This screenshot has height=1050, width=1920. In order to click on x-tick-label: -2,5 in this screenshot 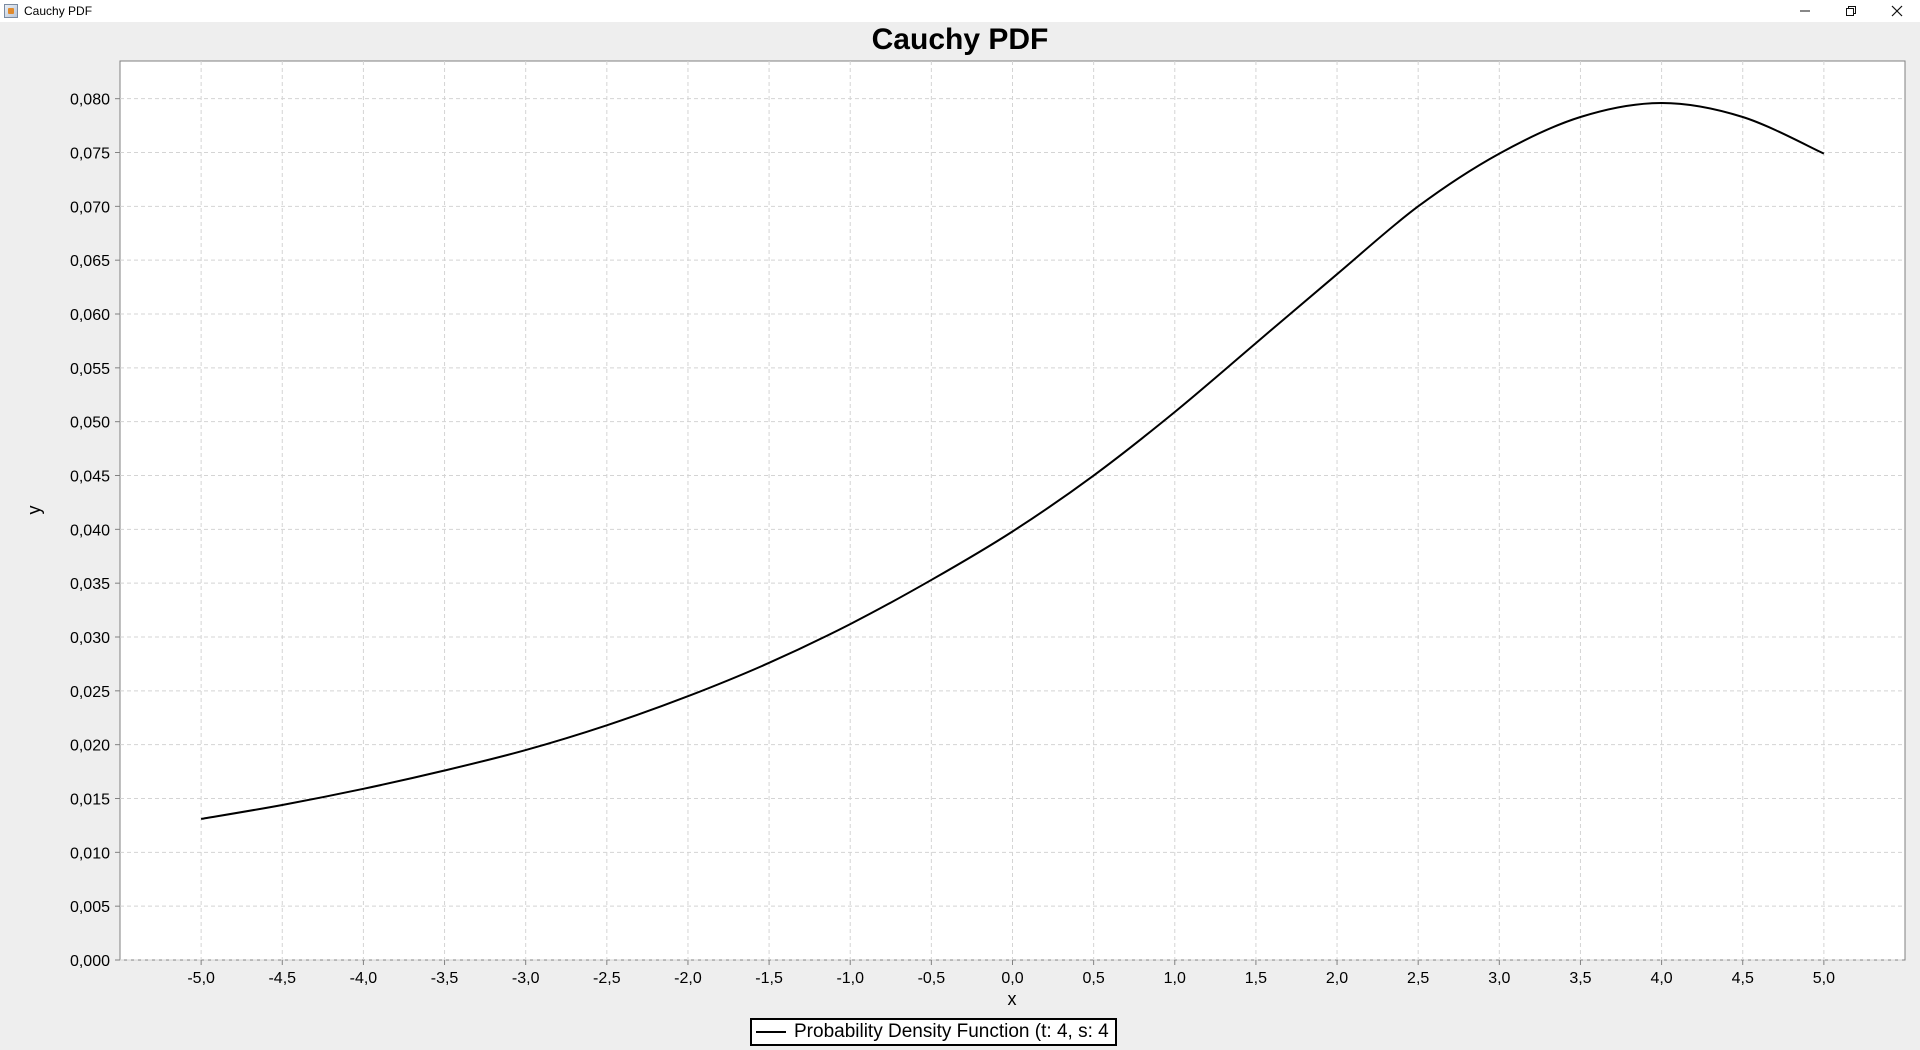, I will do `click(607, 978)`.